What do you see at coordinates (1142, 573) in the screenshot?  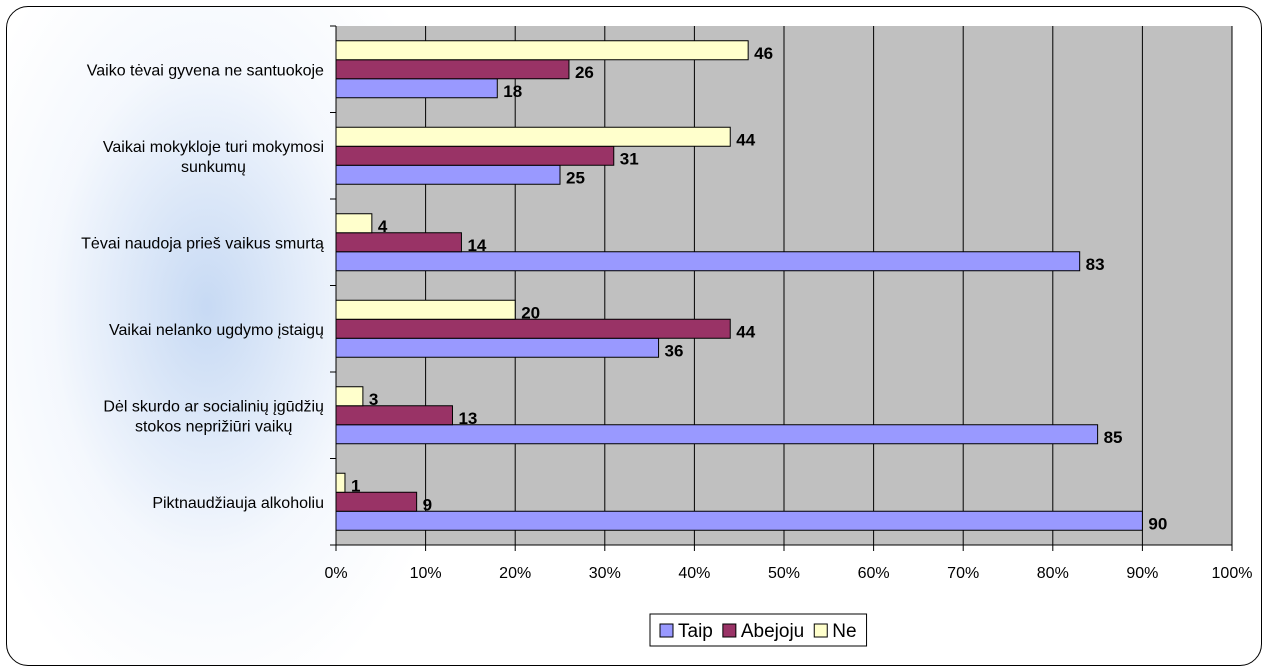 I see `x-tick-label: 90%` at bounding box center [1142, 573].